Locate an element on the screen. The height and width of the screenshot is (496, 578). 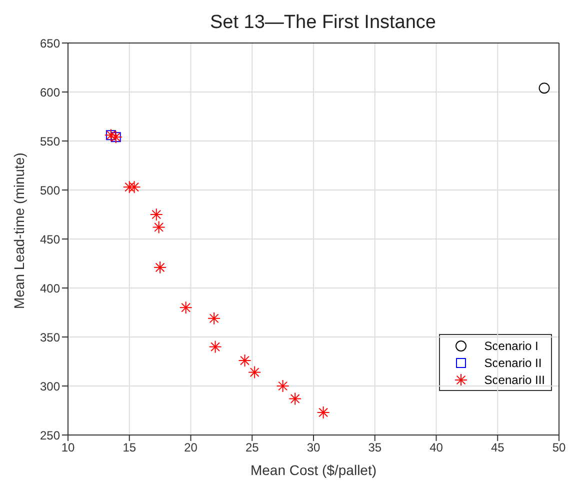
x-tick-label: 30 is located at coordinates (313, 447).